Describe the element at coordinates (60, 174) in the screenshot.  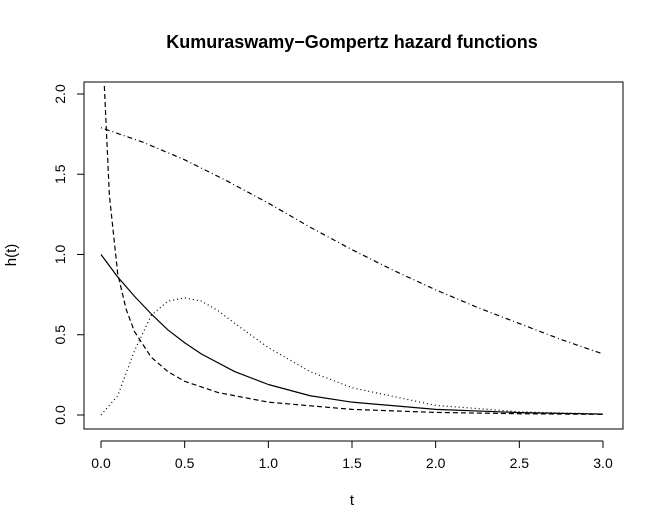
I see `y-tick-label: 1.5` at that location.